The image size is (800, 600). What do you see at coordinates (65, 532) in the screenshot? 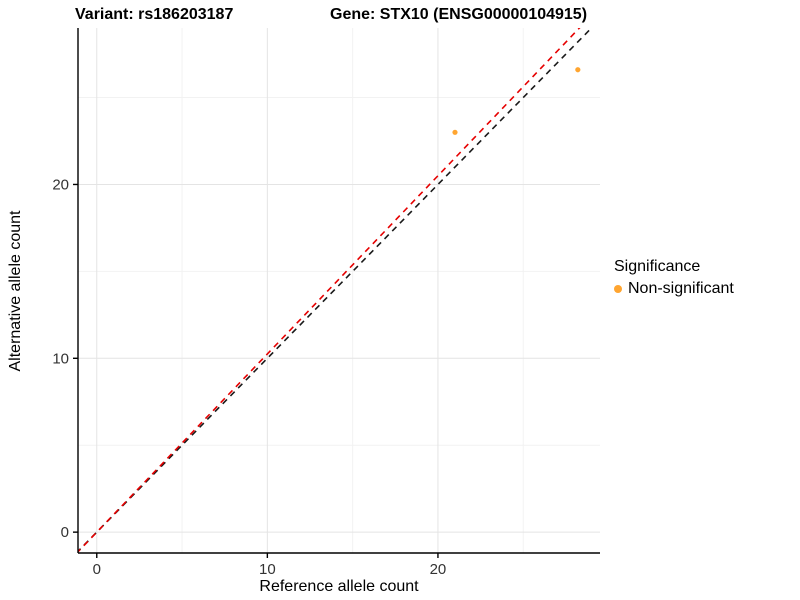
I see `y-tick-label: 0` at bounding box center [65, 532].